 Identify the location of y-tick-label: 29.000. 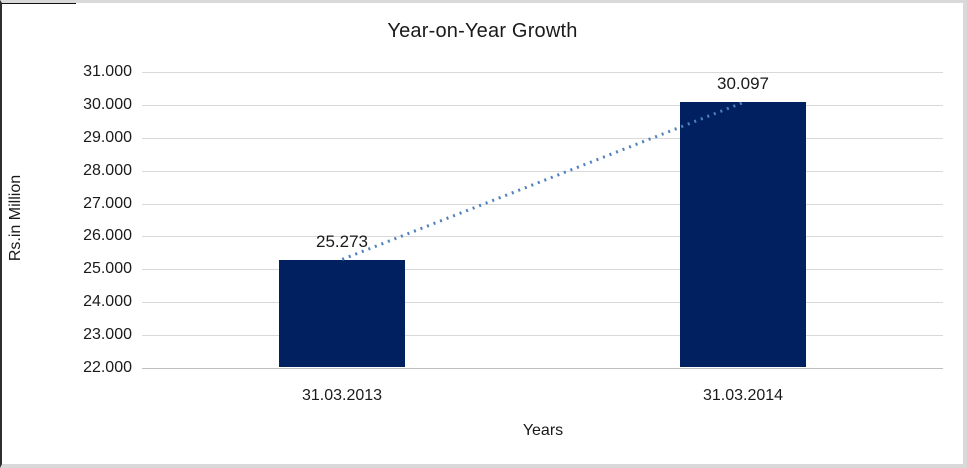
(107, 137).